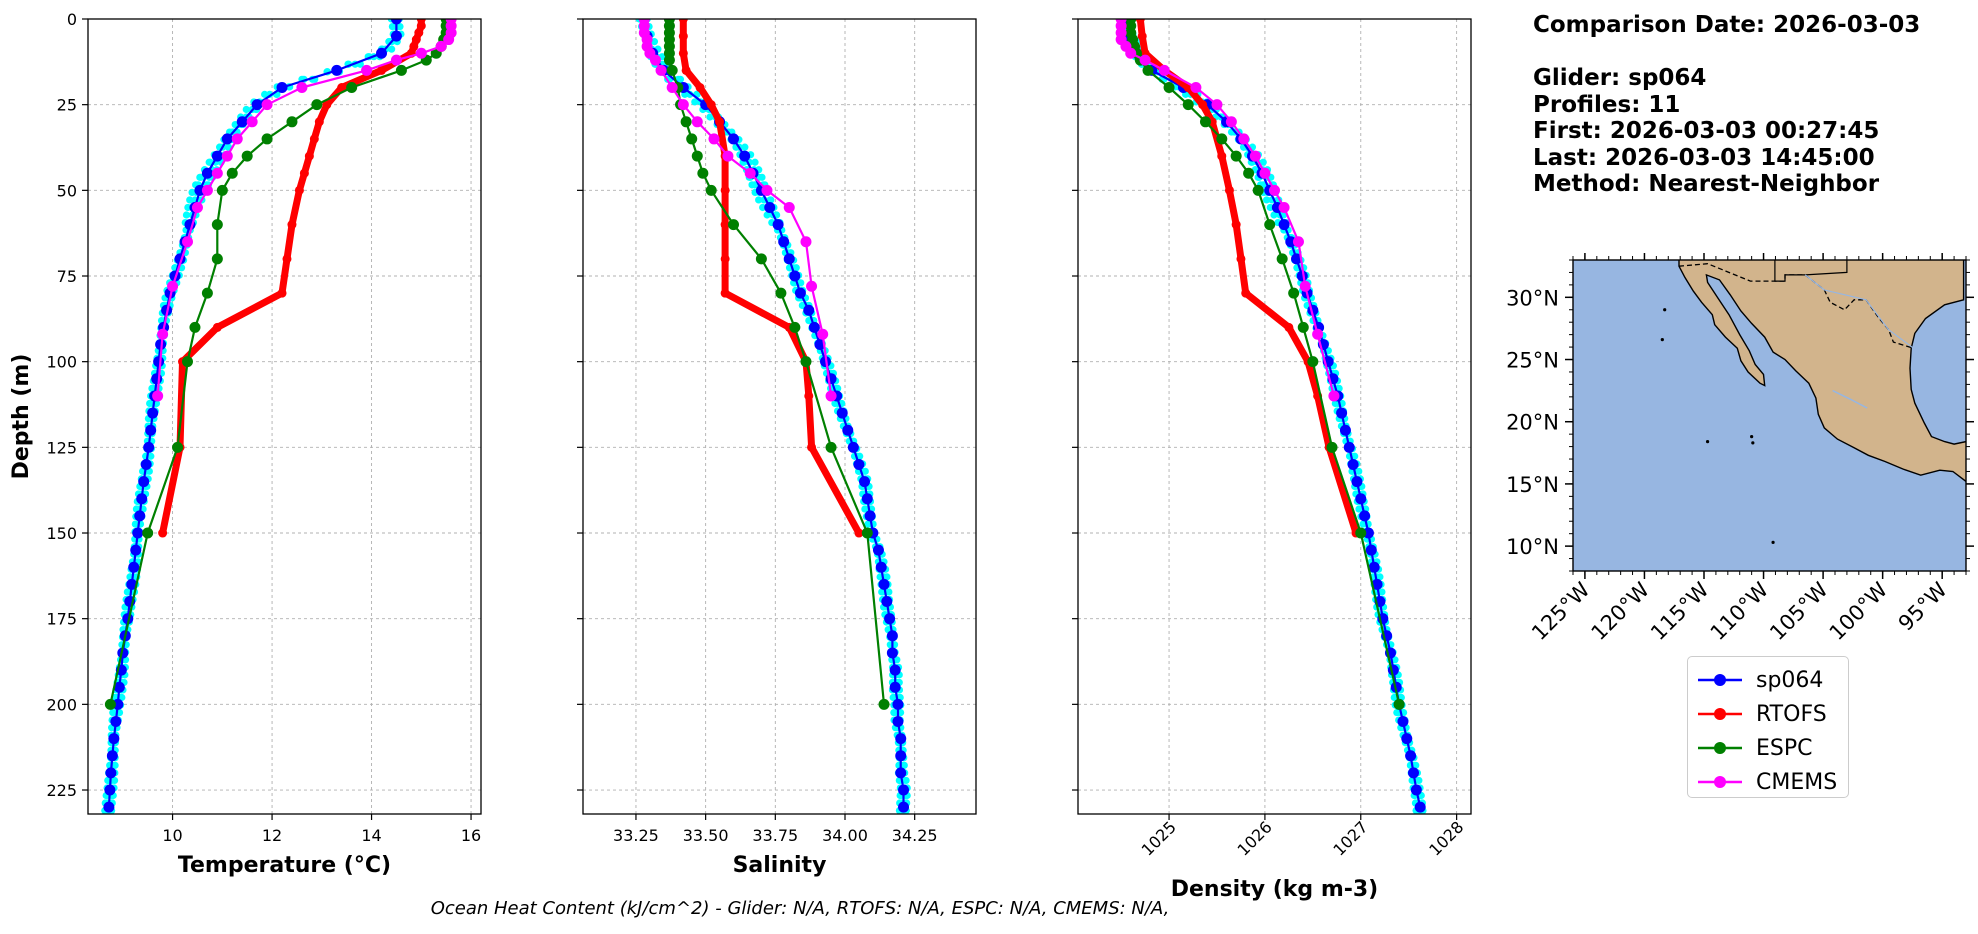 The width and height of the screenshot is (1978, 934). Describe the element at coordinates (1923, 606) in the screenshot. I see `map-lon-label: 95°W` at that location.